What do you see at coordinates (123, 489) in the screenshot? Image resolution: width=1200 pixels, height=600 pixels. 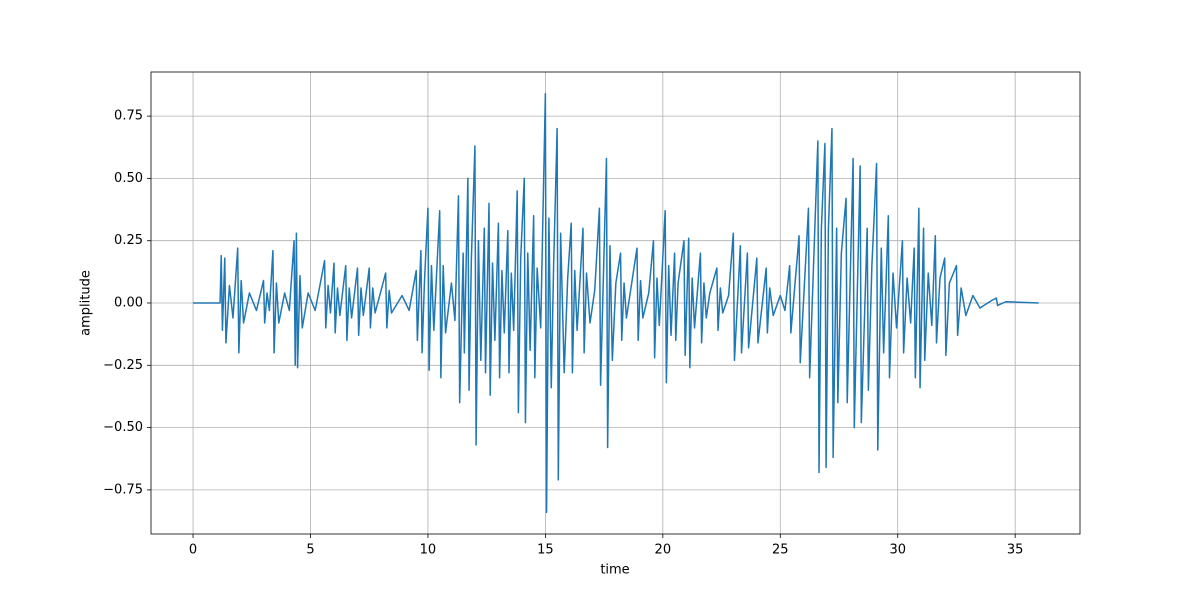 I see `y-tick-label: −0.75` at bounding box center [123, 489].